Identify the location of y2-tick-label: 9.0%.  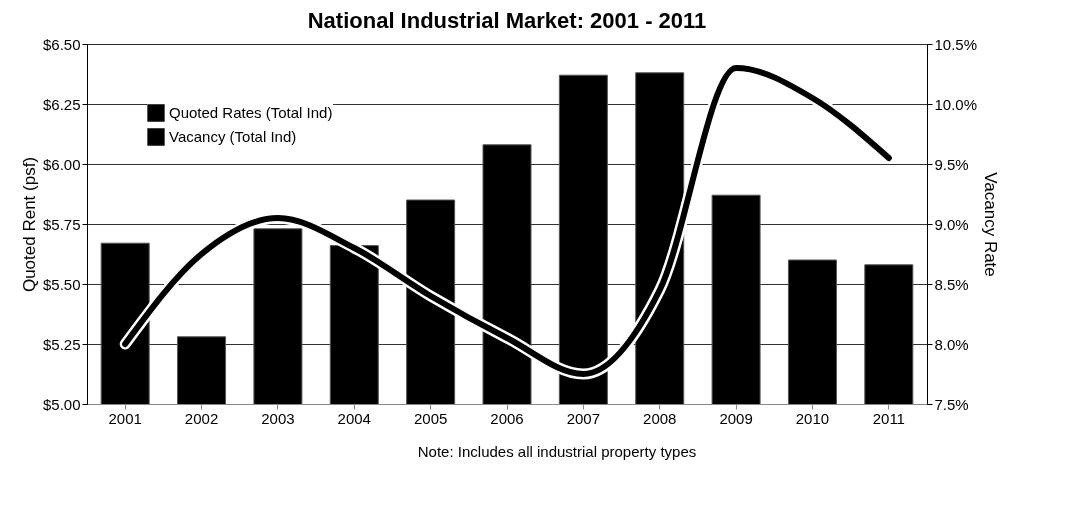
(951, 224).